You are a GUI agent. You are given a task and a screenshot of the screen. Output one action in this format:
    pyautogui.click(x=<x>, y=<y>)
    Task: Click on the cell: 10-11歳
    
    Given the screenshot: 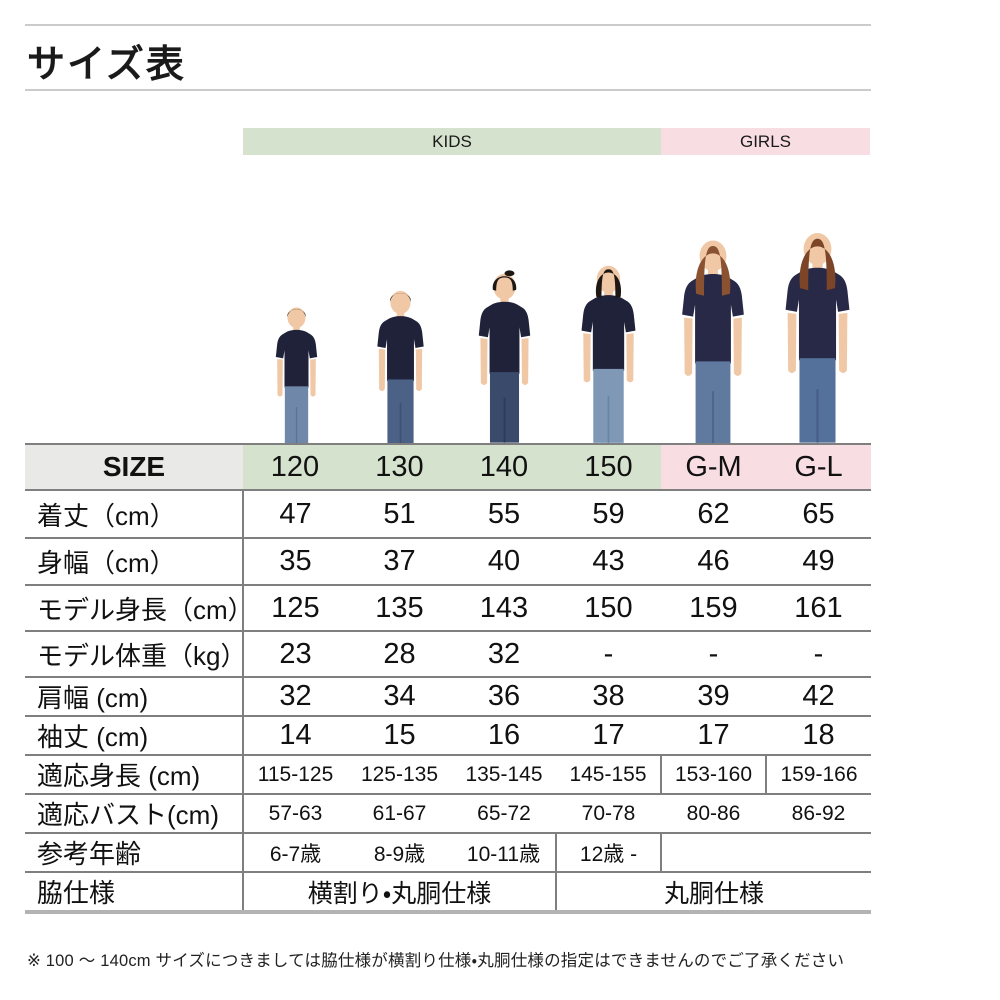 What is the action you would take?
    pyautogui.click(x=504, y=853)
    